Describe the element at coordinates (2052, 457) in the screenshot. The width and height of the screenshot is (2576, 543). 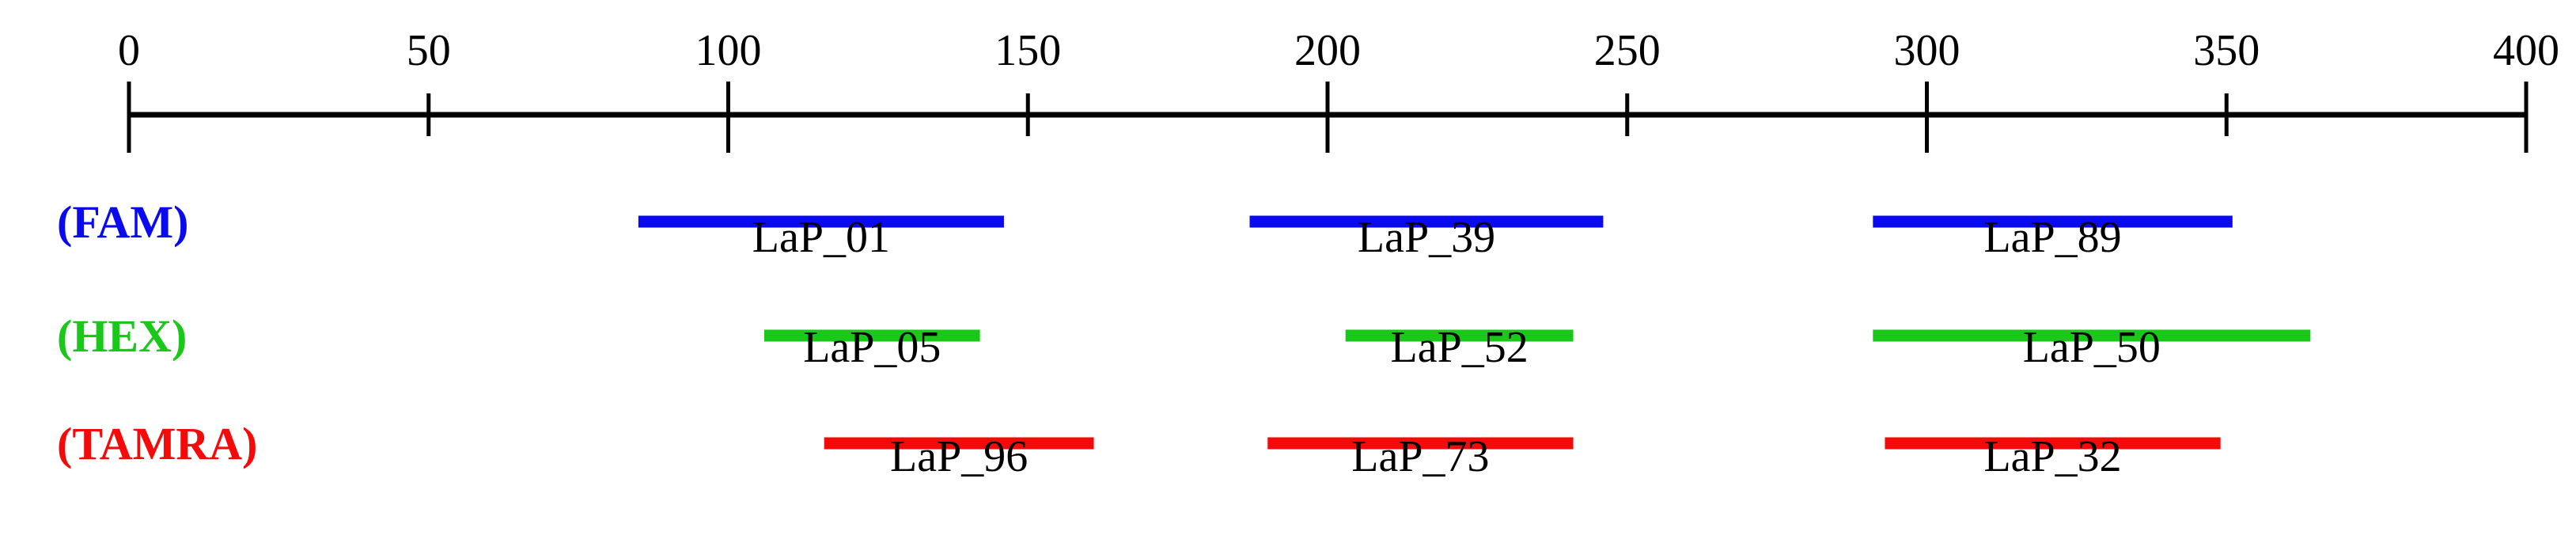
I see `probe-label: LaP_32` at that location.